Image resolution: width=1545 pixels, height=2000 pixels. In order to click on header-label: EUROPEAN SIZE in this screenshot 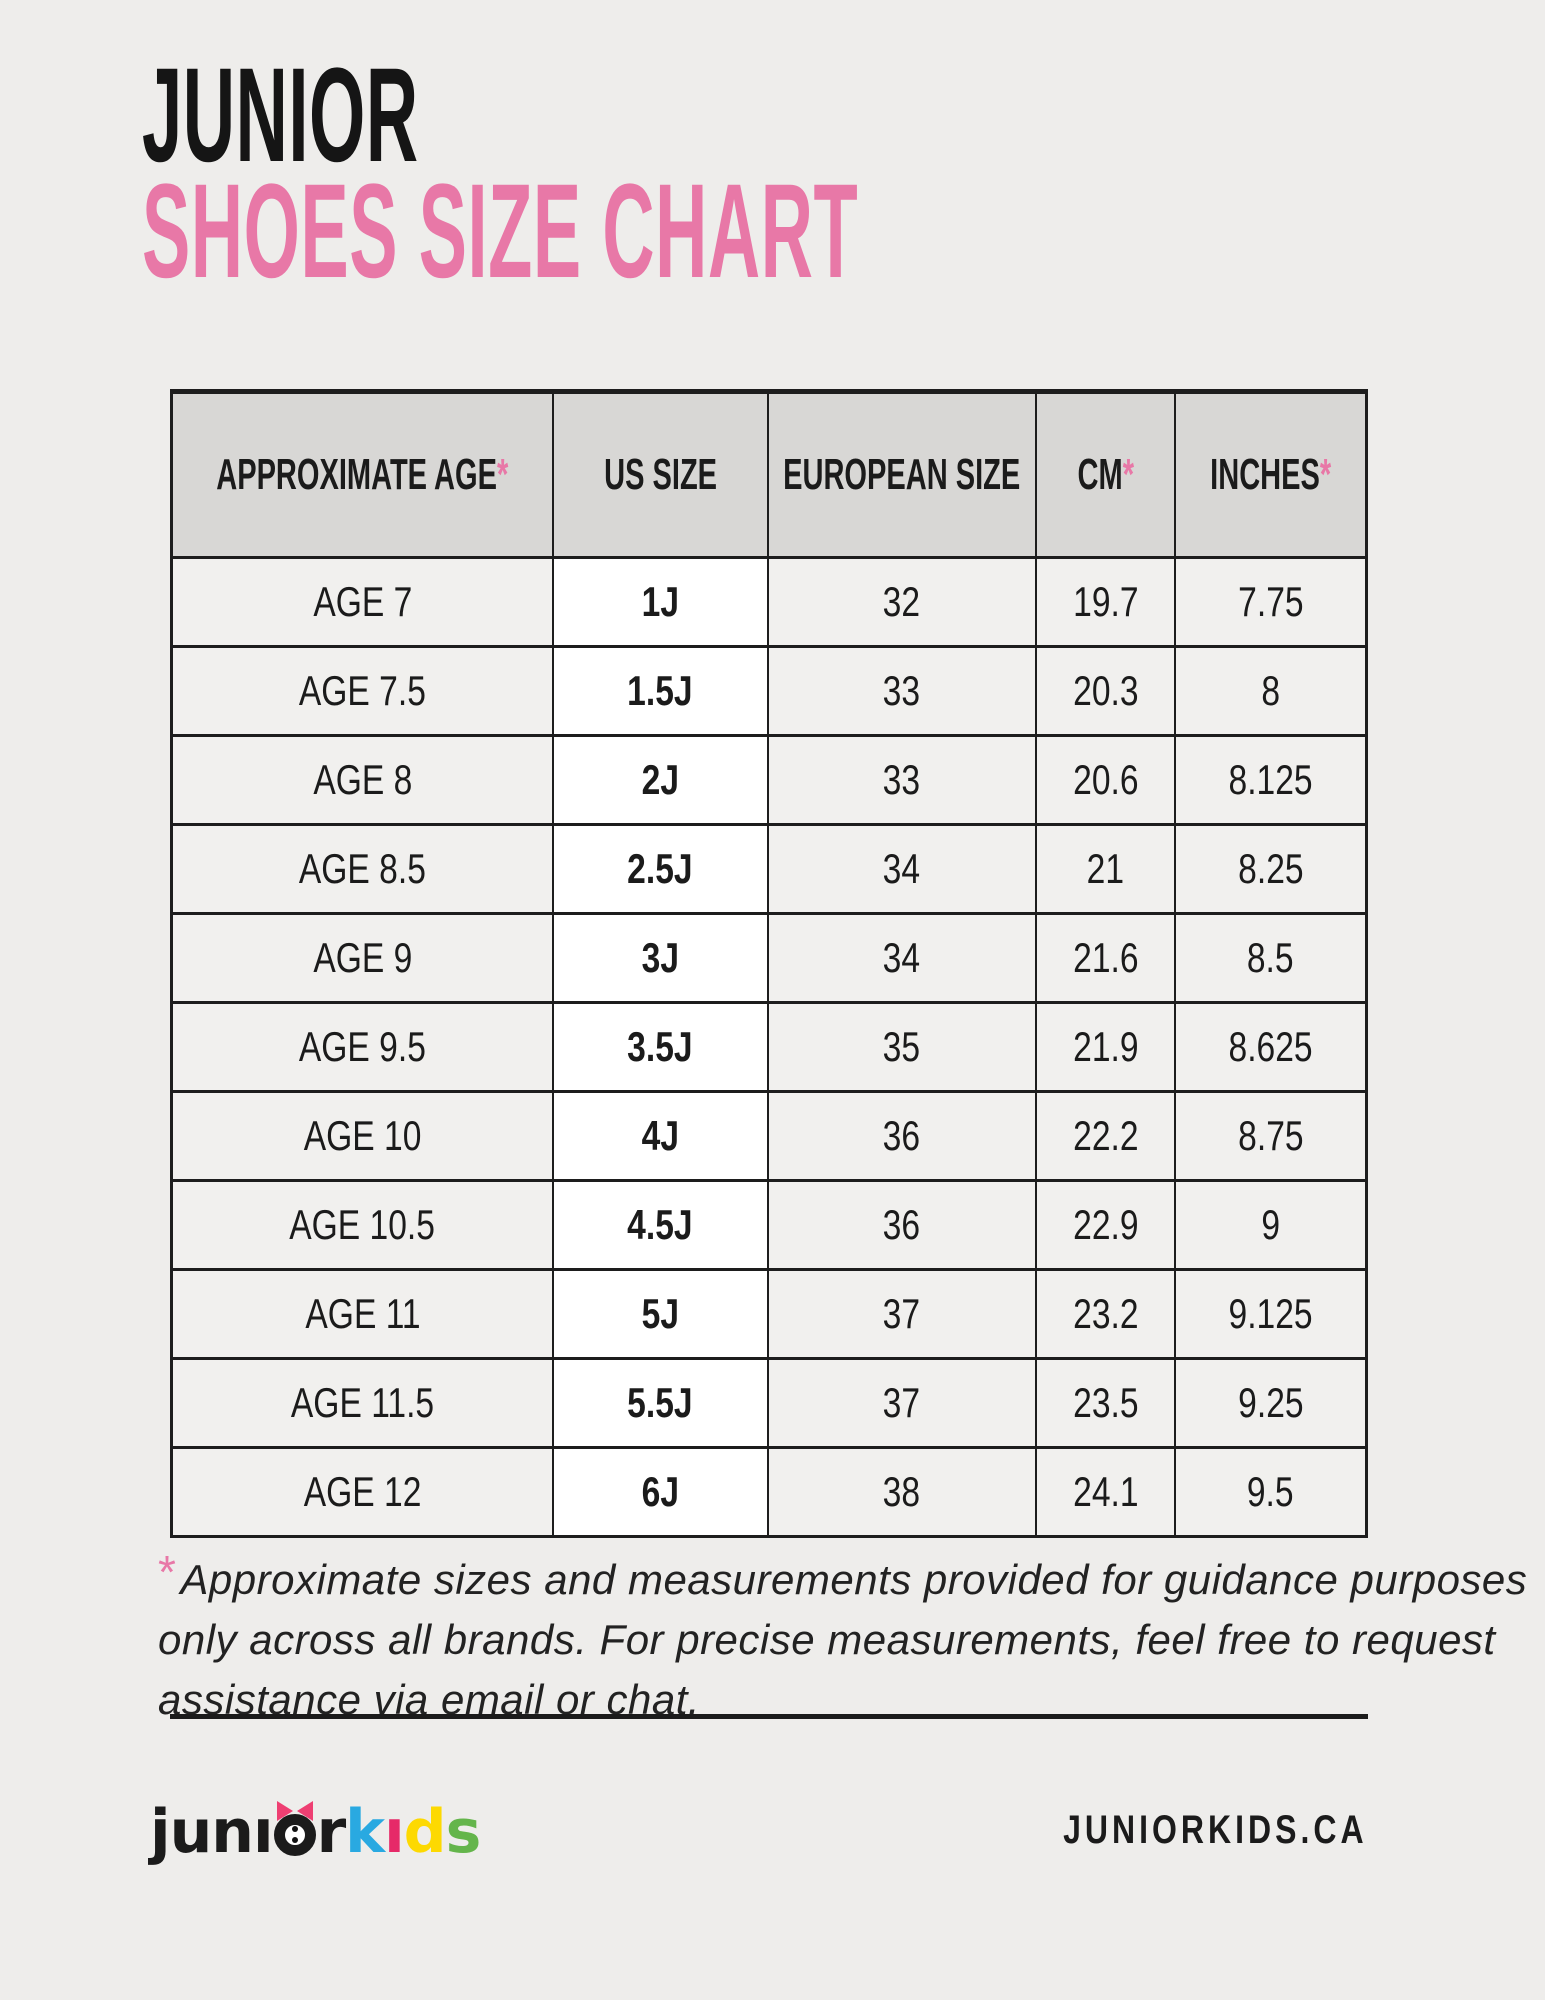, I will do `click(902, 474)`.